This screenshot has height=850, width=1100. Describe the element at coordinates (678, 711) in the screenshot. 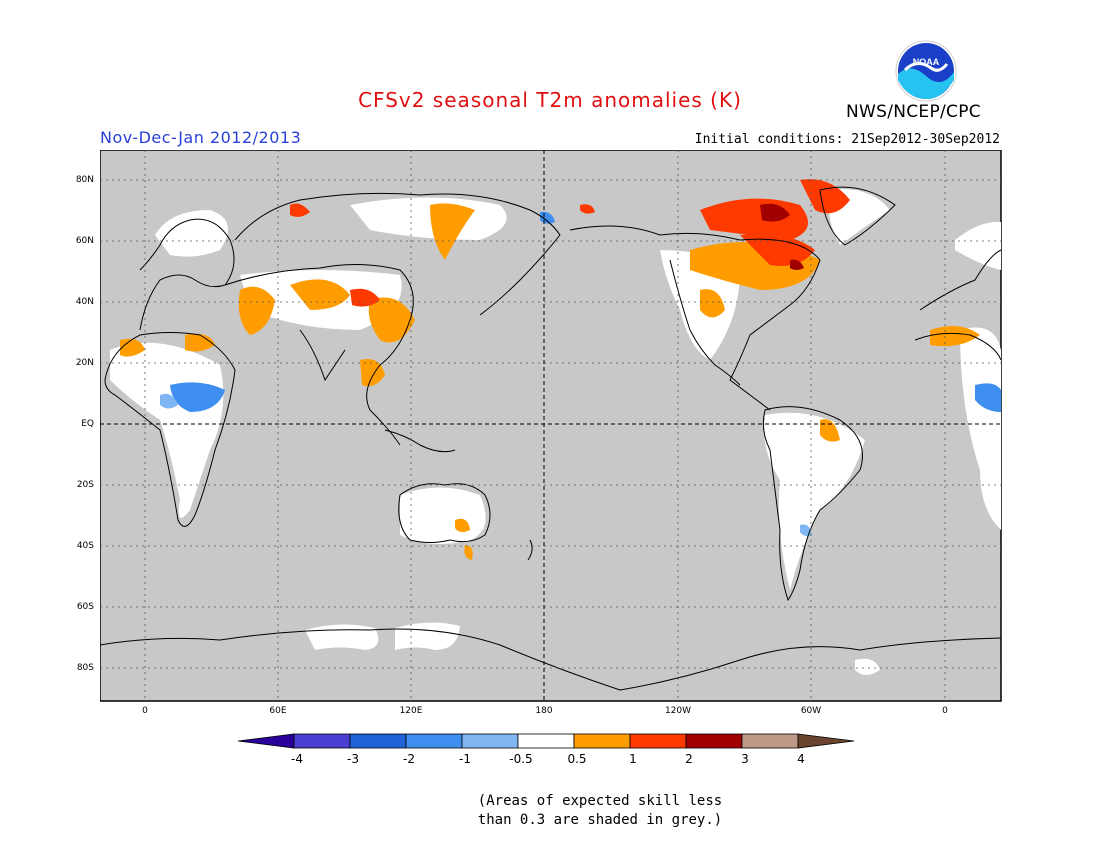

I see `lon-label-120w: 120W` at that location.